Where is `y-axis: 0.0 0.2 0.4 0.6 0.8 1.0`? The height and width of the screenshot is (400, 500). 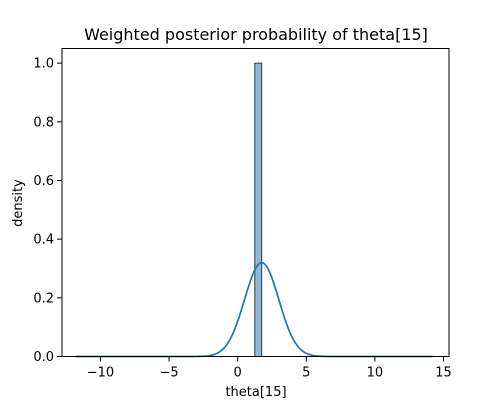
y-axis: 0.0 0.2 0.4 0.6 0.8 1.0 is located at coordinates (47, 211).